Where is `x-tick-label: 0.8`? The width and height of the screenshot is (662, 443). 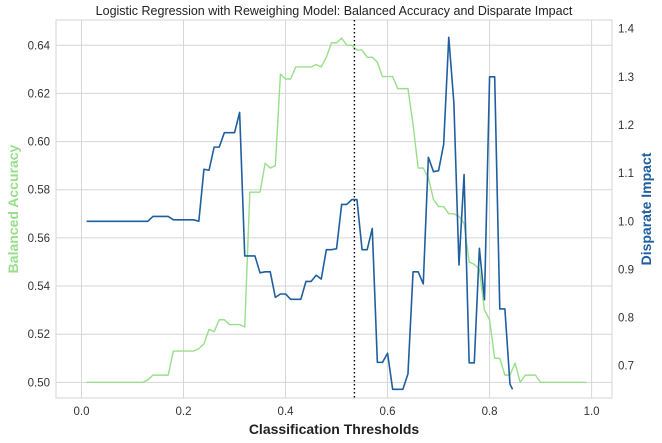 x-tick-label: 0.8 is located at coordinates (490, 412).